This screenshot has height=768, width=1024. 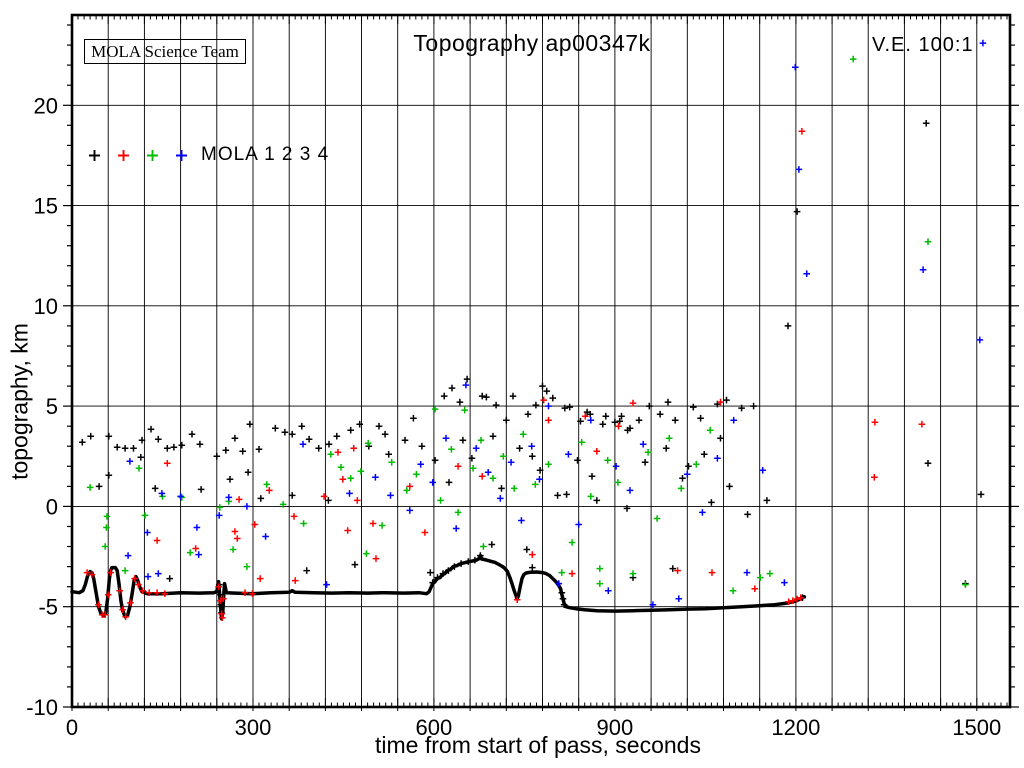 I want to click on plus-icon, so click(x=94, y=155).